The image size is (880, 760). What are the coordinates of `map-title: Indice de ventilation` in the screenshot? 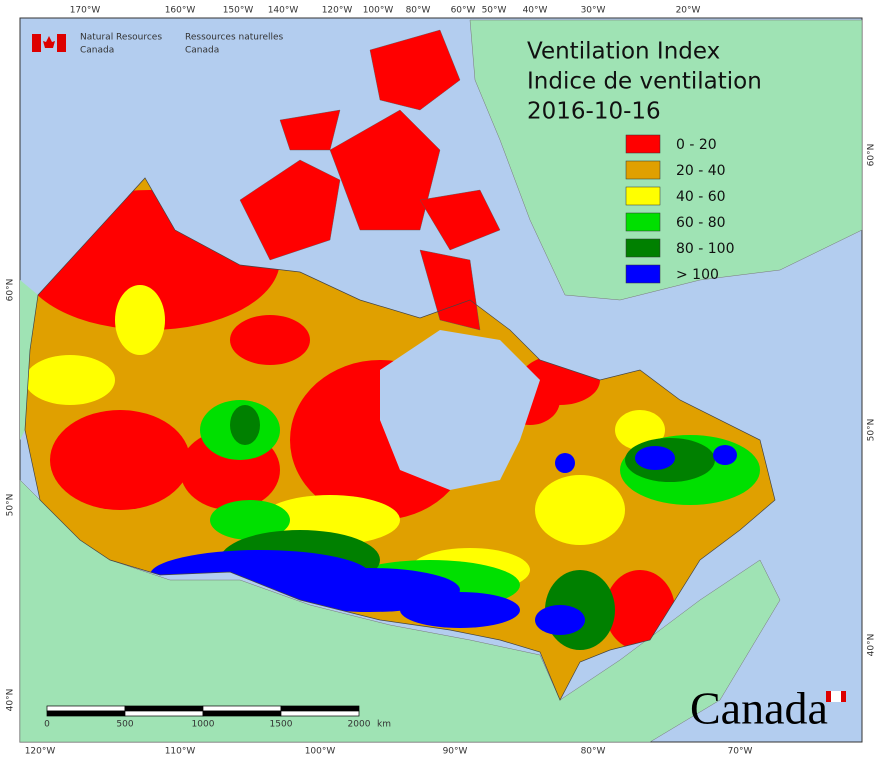 It's located at (644, 82).